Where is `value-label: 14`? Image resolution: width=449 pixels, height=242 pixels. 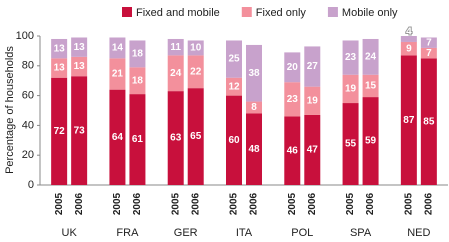 value-label: 14 is located at coordinates (118, 48).